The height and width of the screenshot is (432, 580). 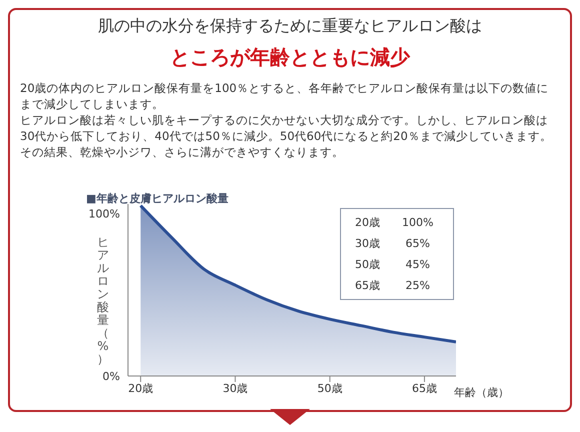 I want to click on annotation: 50歳 45%, so click(x=392, y=265).